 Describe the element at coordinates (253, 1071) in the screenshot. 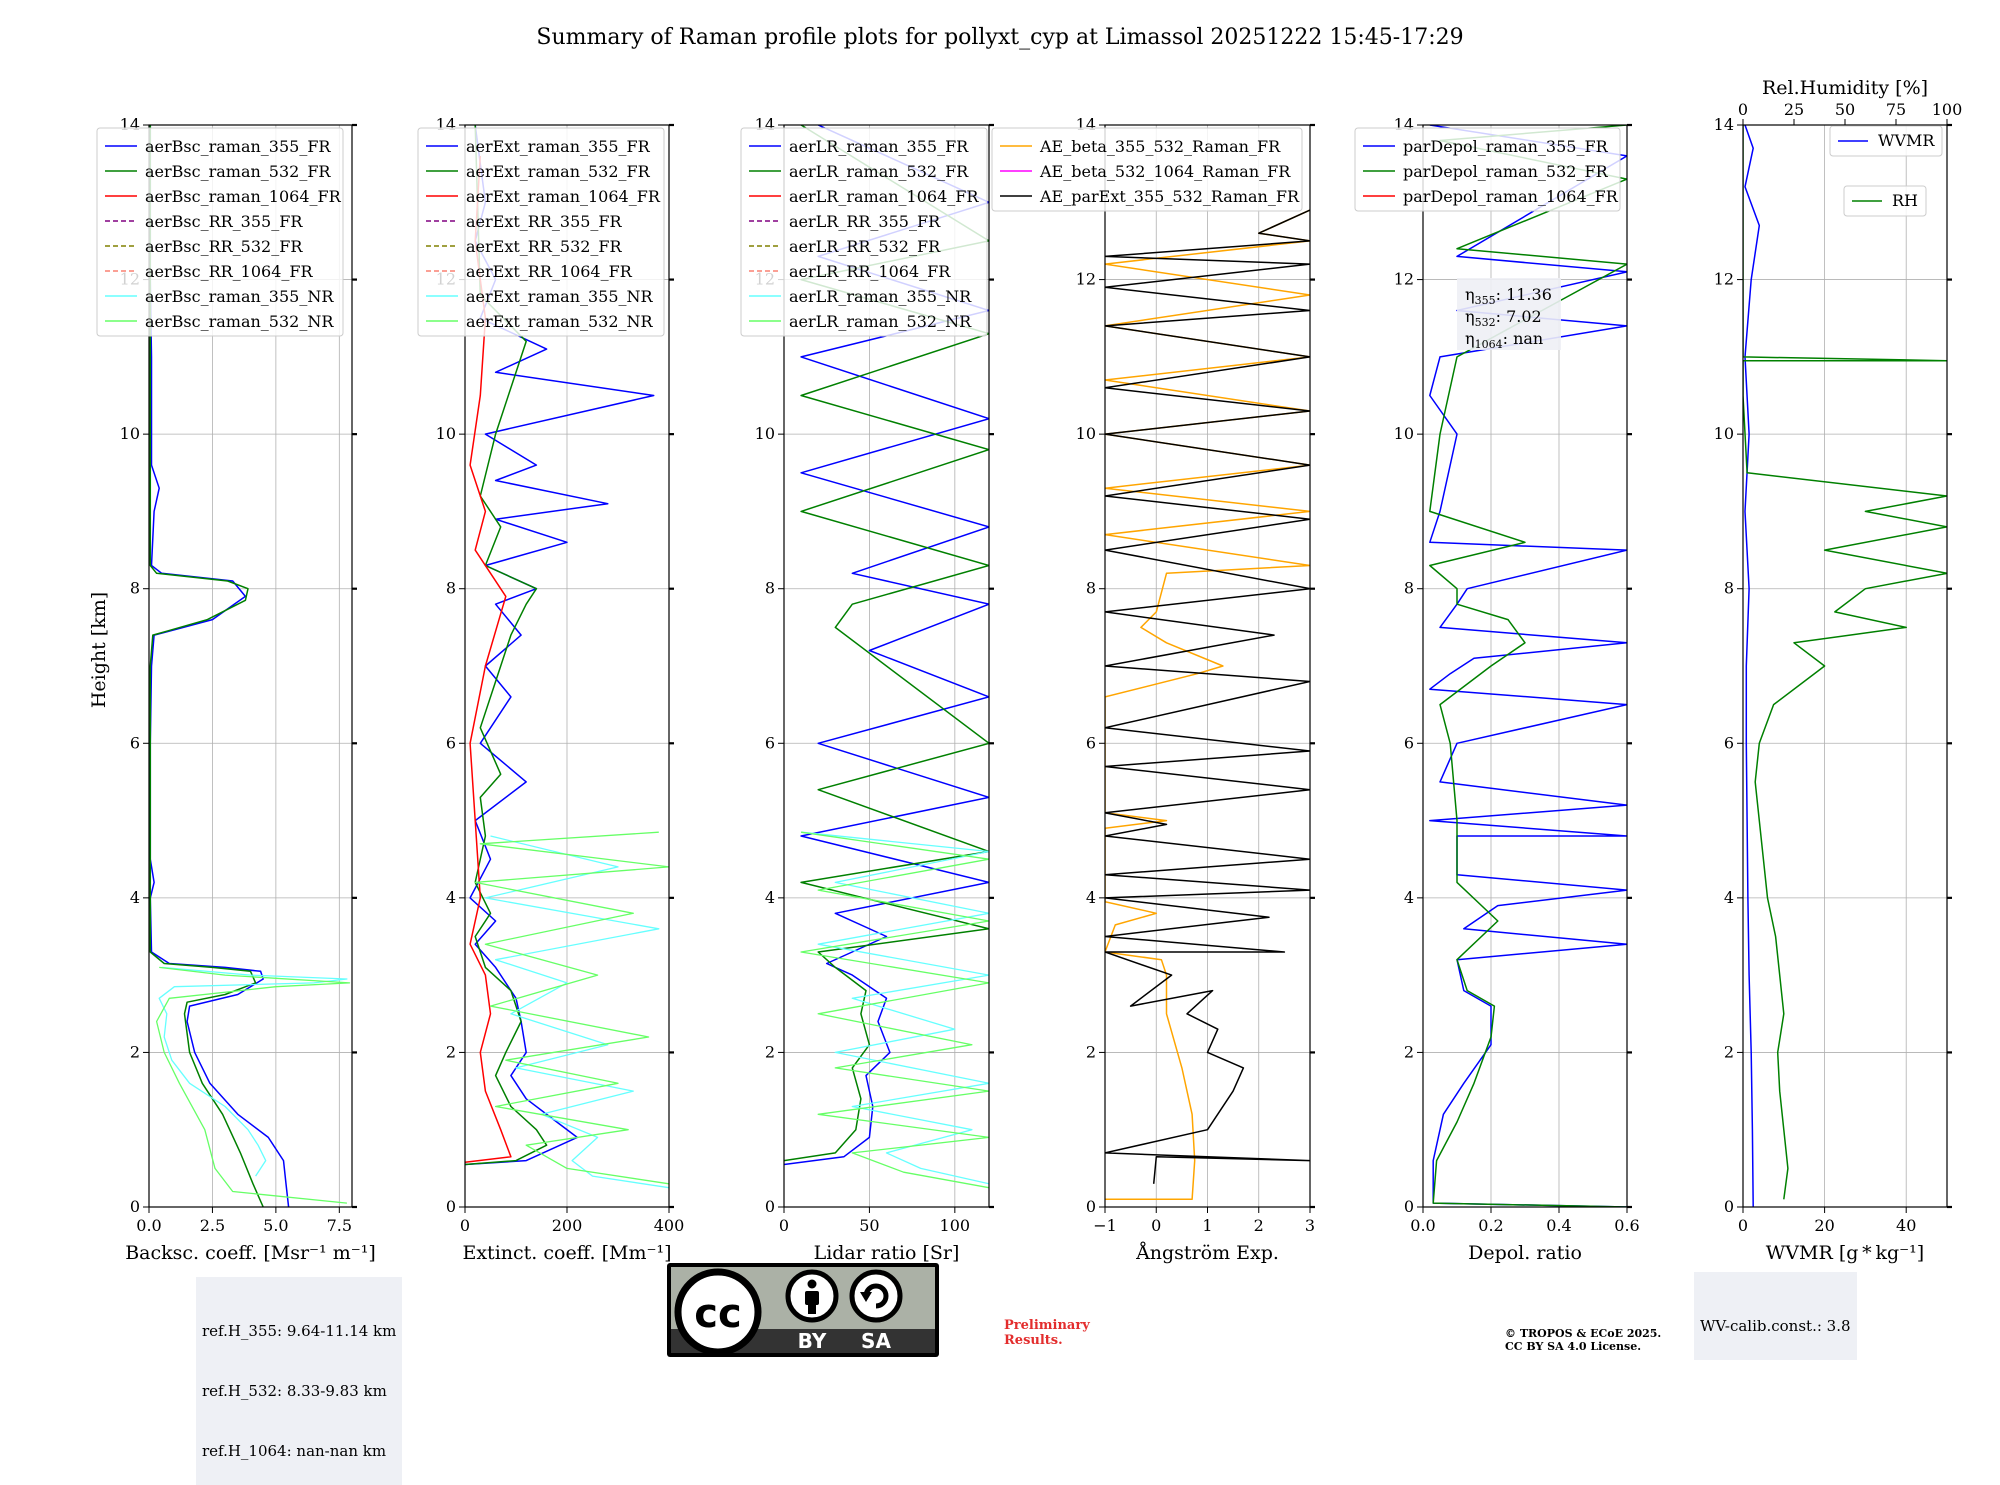

I see `series-line-aerBsc_raman_355_NR` at that location.